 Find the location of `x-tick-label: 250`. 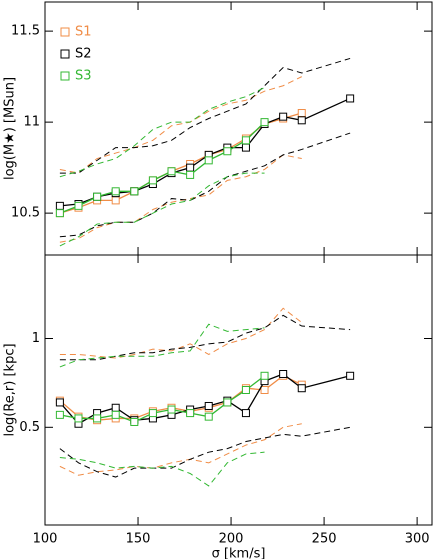

x-tick-label: 250 is located at coordinates (324, 539).